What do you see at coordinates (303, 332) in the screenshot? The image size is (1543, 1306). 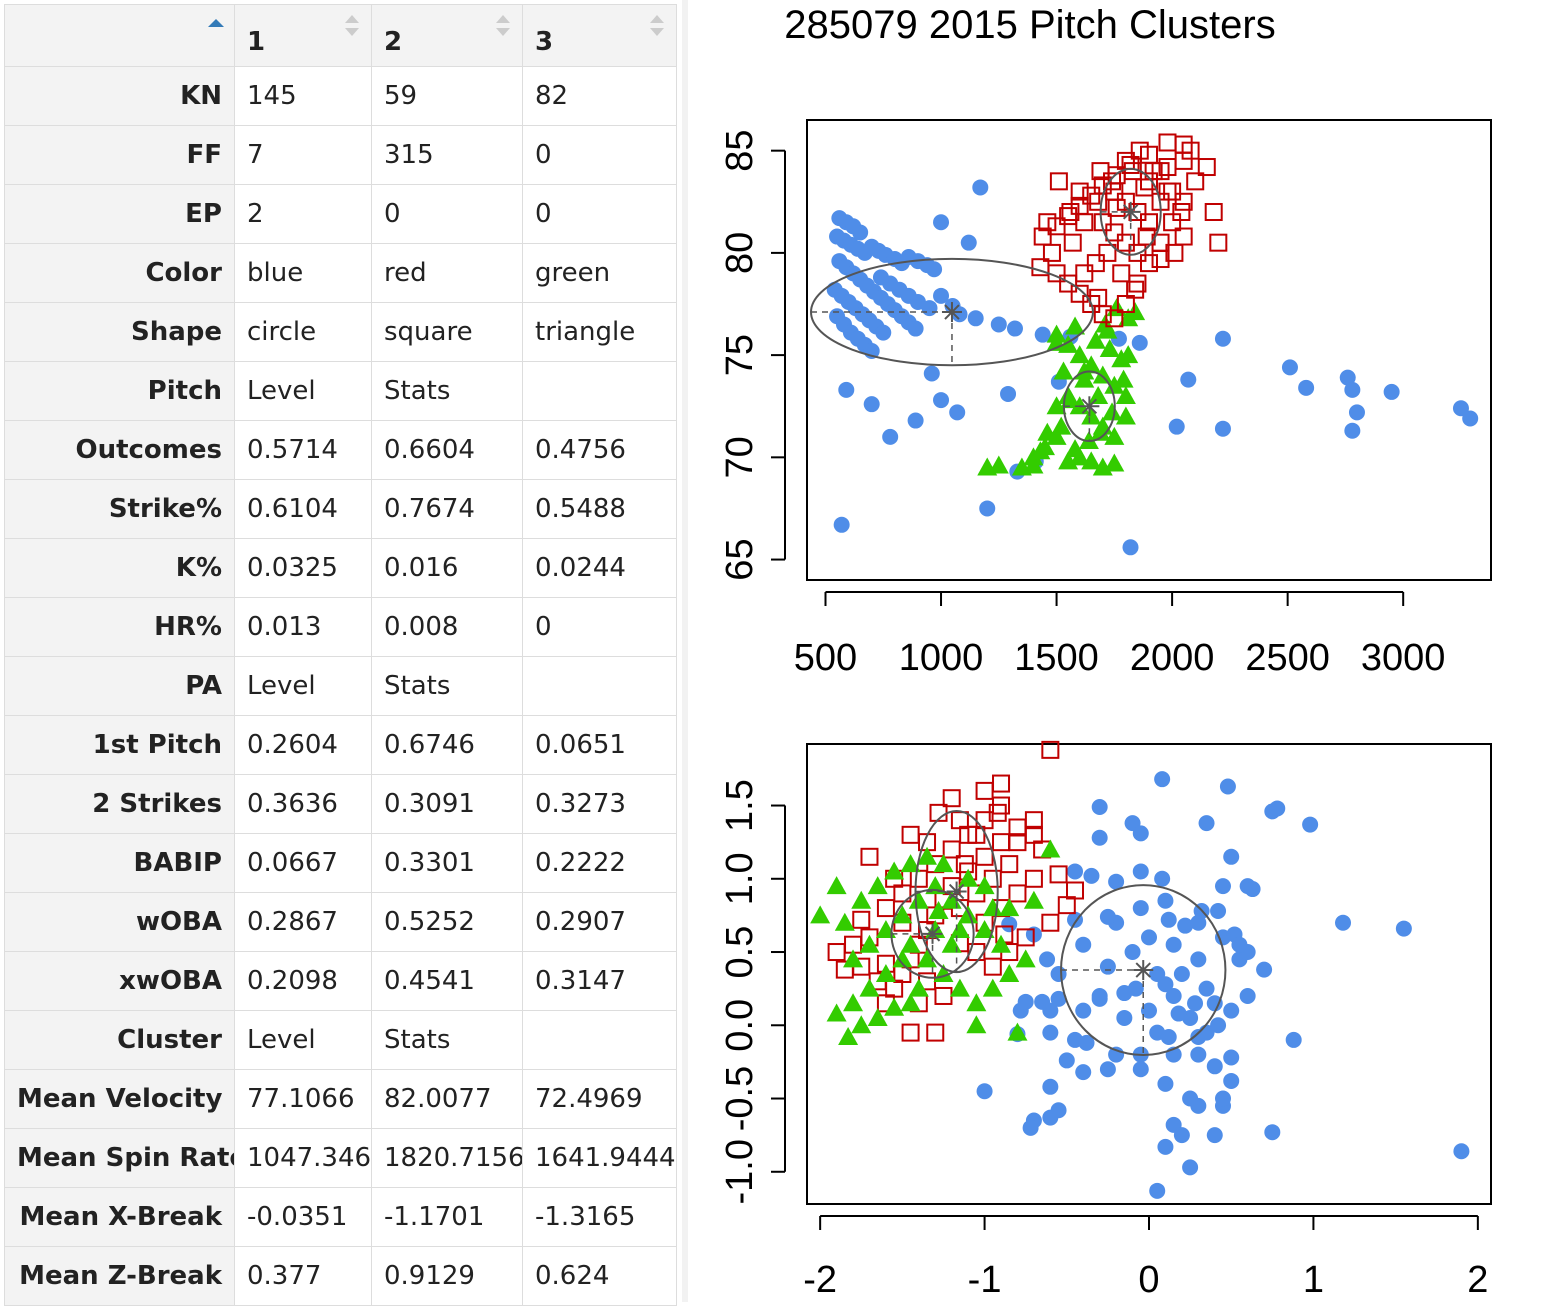 I see `table-cell: circle` at bounding box center [303, 332].